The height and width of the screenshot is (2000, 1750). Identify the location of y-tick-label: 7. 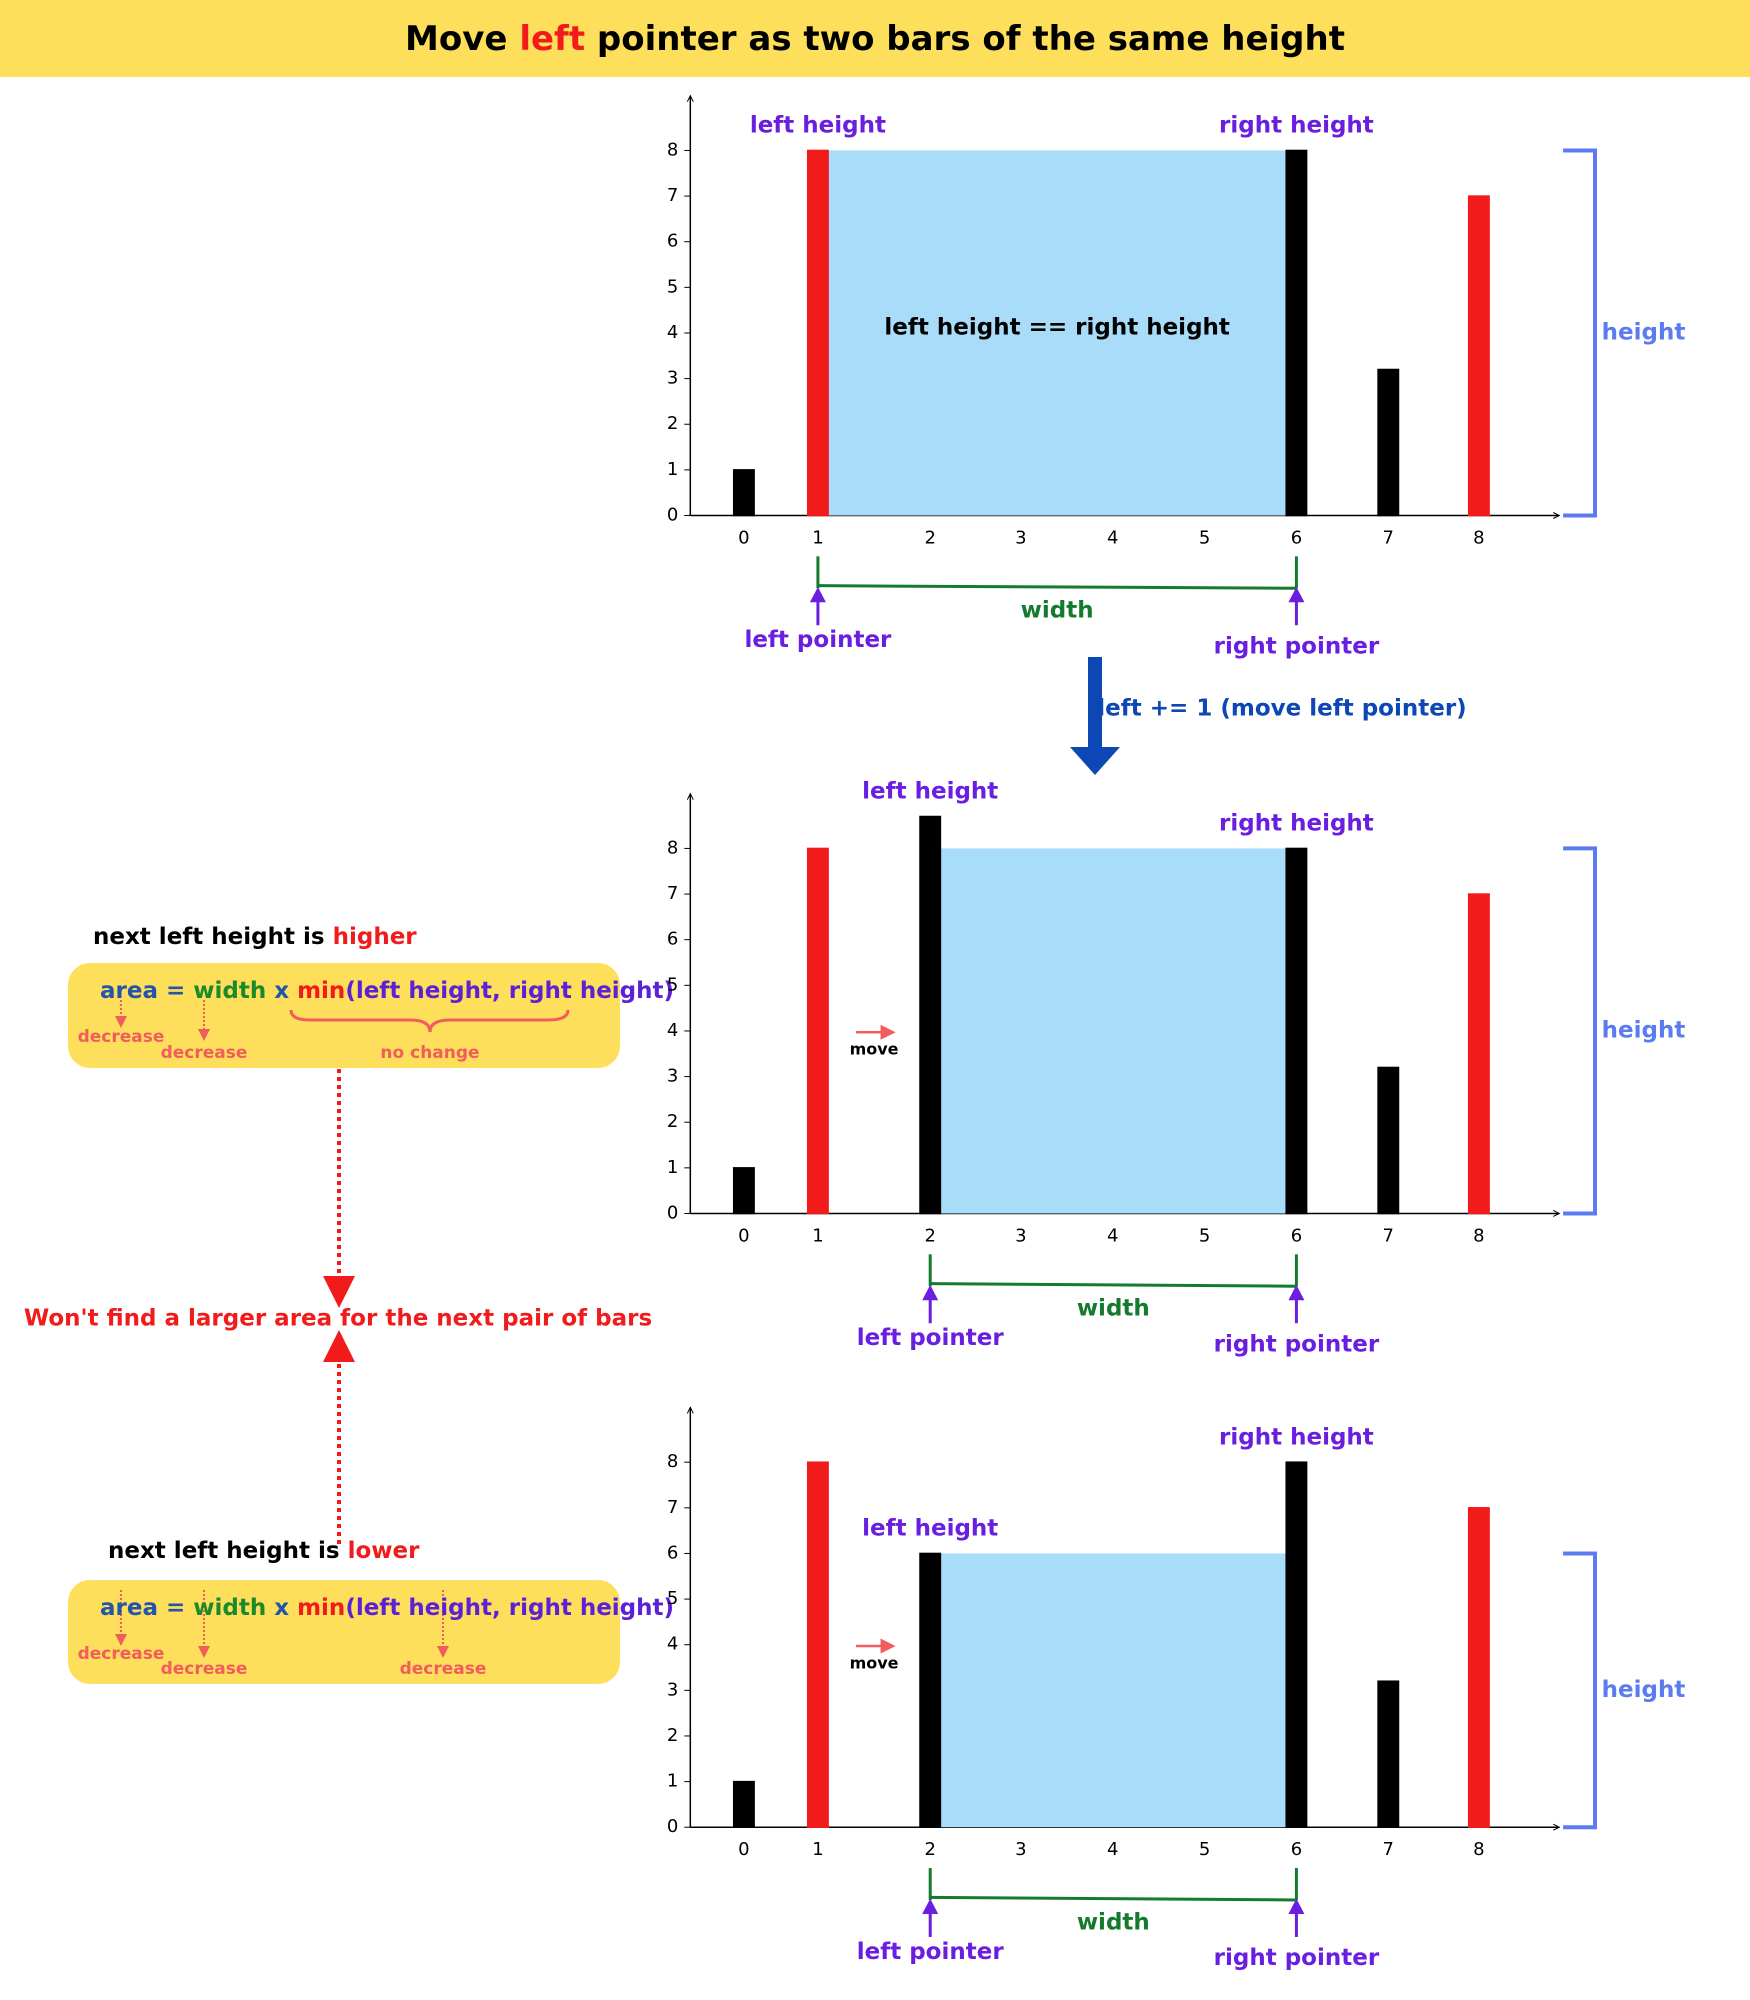
(672, 1507).